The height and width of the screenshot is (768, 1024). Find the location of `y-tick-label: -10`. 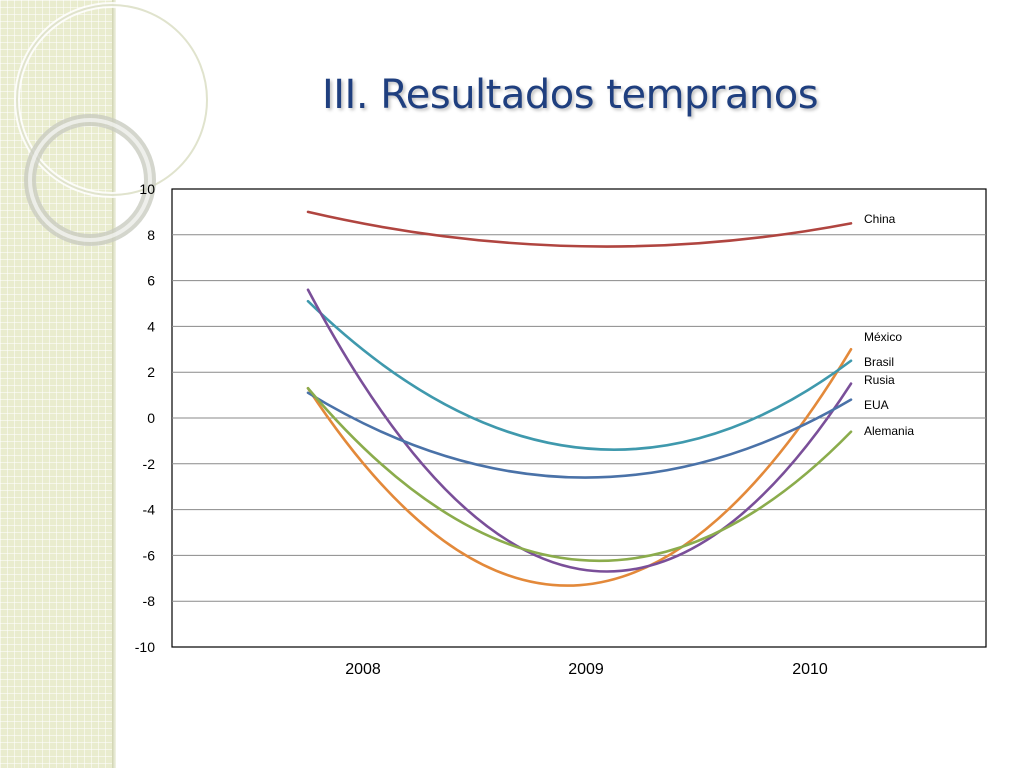

y-tick-label: -10 is located at coordinates (145, 647).